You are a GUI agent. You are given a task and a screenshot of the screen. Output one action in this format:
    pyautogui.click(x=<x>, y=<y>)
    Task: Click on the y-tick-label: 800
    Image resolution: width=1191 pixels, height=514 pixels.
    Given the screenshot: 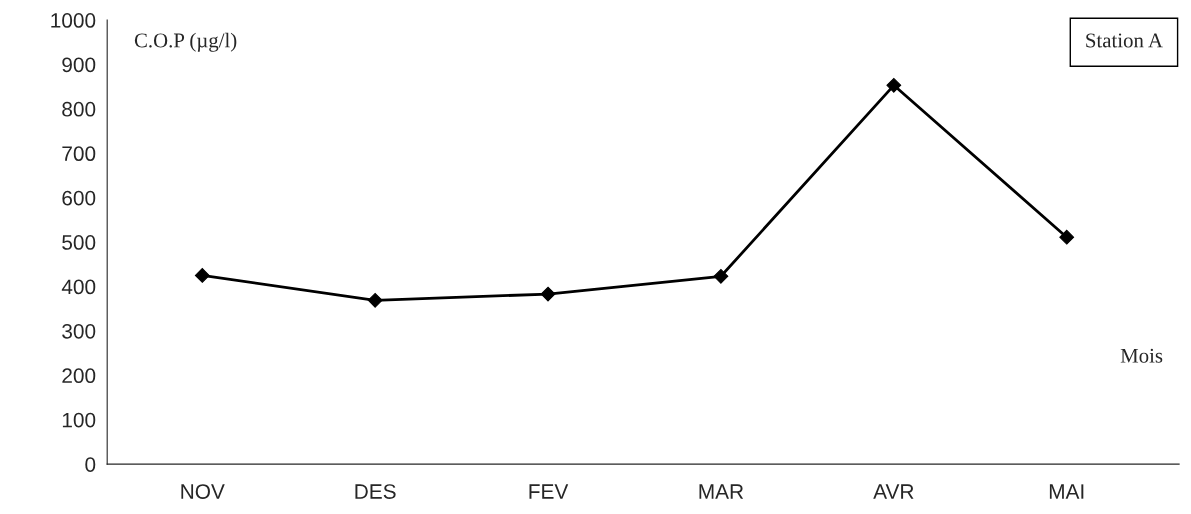 What is the action you would take?
    pyautogui.click(x=79, y=109)
    